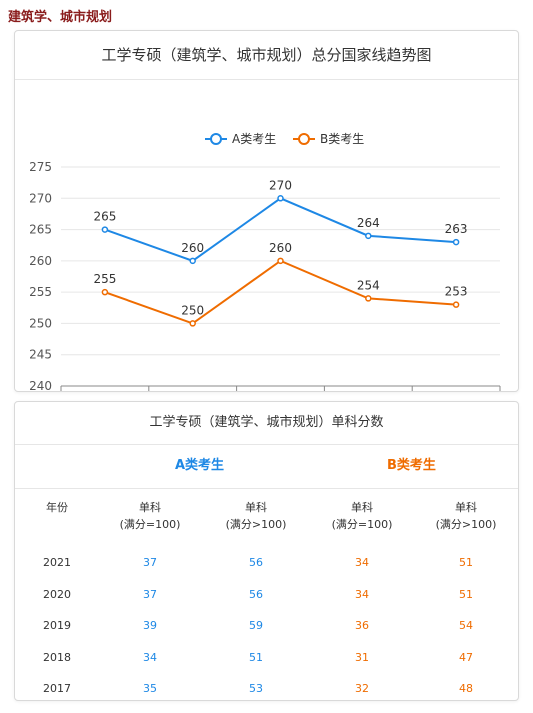  I want to click on data-label: 254, so click(368, 285).